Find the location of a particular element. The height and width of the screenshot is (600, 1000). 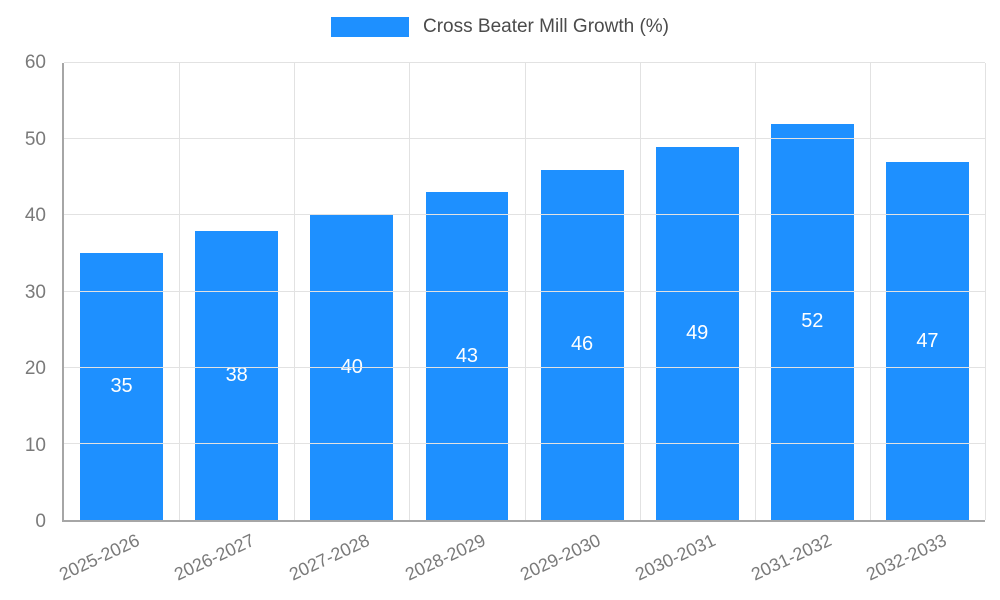

x-slot: 2031-2032 is located at coordinates (808, 561).